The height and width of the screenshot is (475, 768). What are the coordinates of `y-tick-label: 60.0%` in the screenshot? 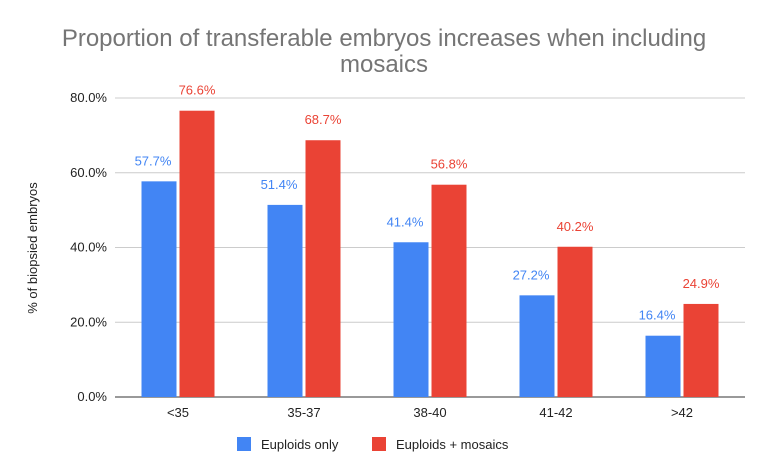 It's located at (88, 172).